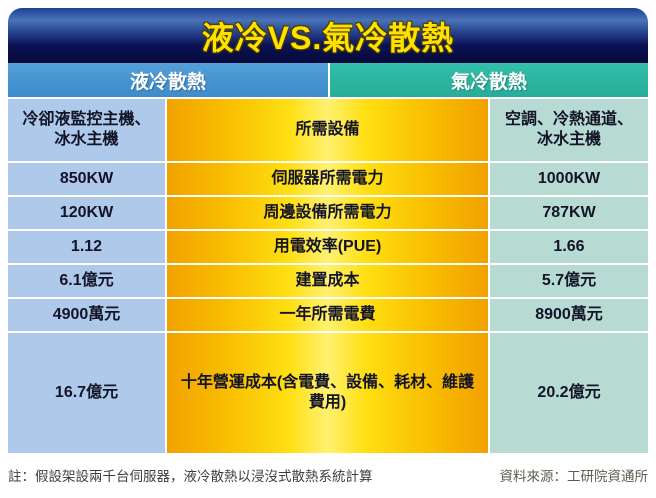  What do you see at coordinates (569, 179) in the screenshot?
I see `cell-air-server-power: 1000KW` at bounding box center [569, 179].